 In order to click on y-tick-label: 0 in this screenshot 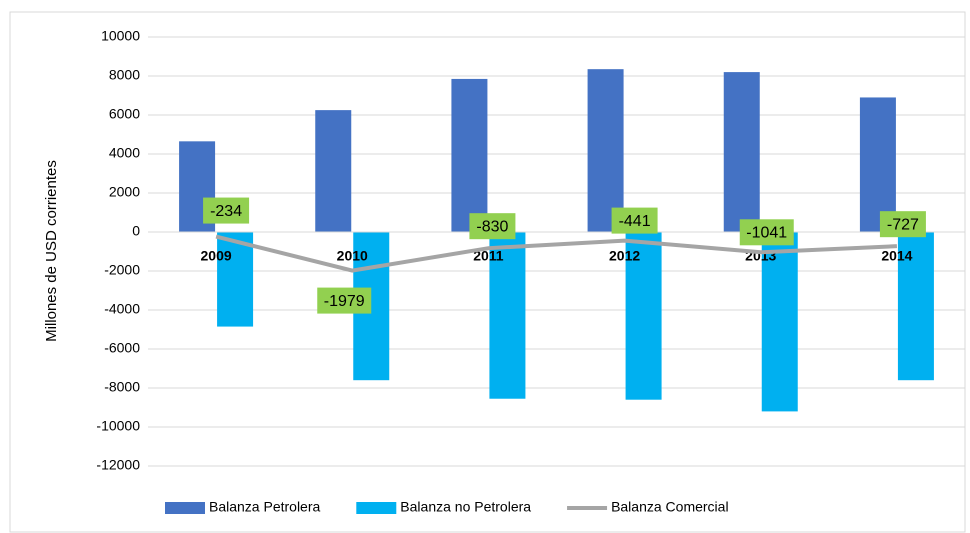, I will do `click(136, 231)`.